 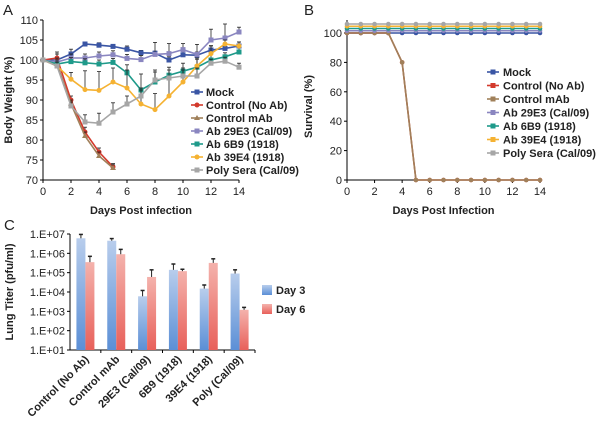 What do you see at coordinates (242, 145) in the screenshot?
I see `a-legend-label: Ab 6B9 (1918)` at bounding box center [242, 145].